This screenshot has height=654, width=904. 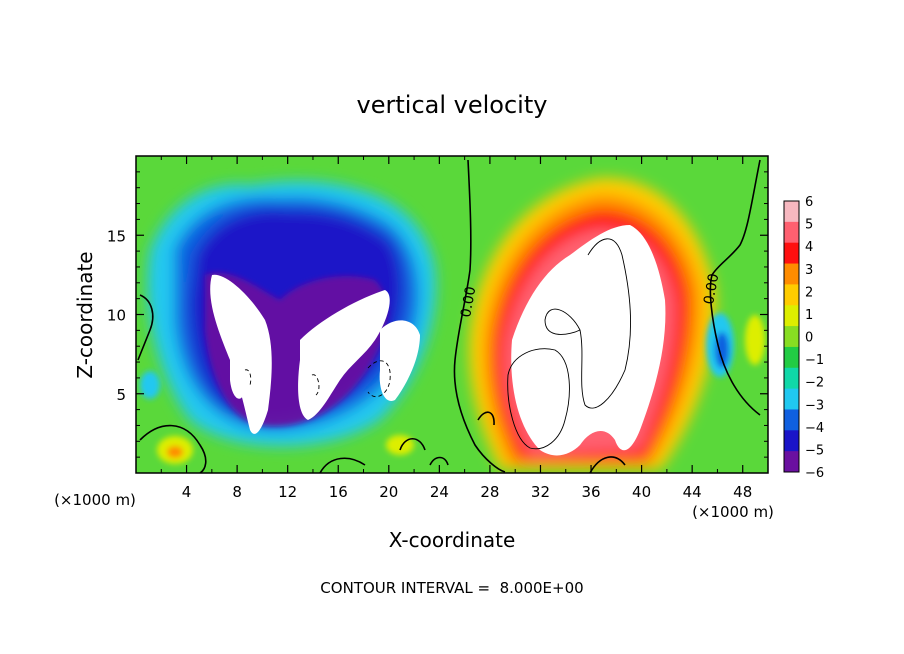 I want to click on colorbar-label: −1, so click(x=814, y=360).